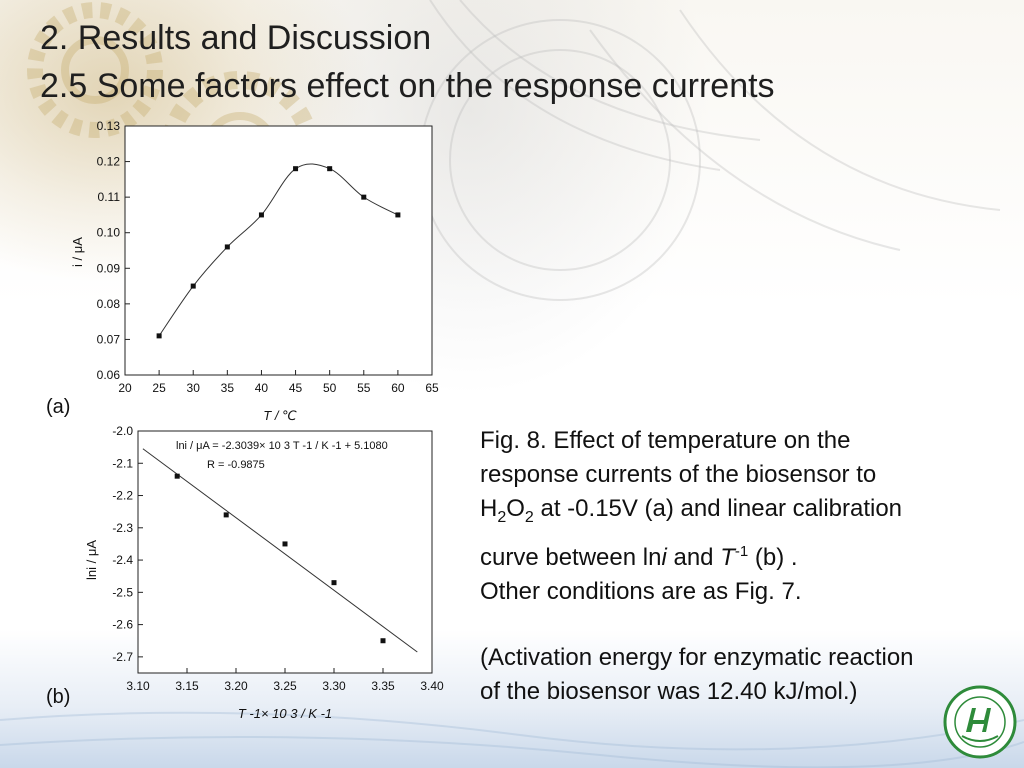 This screenshot has height=768, width=1024. I want to click on chart-a-y-axis-label: i / μA, so click(77, 252).